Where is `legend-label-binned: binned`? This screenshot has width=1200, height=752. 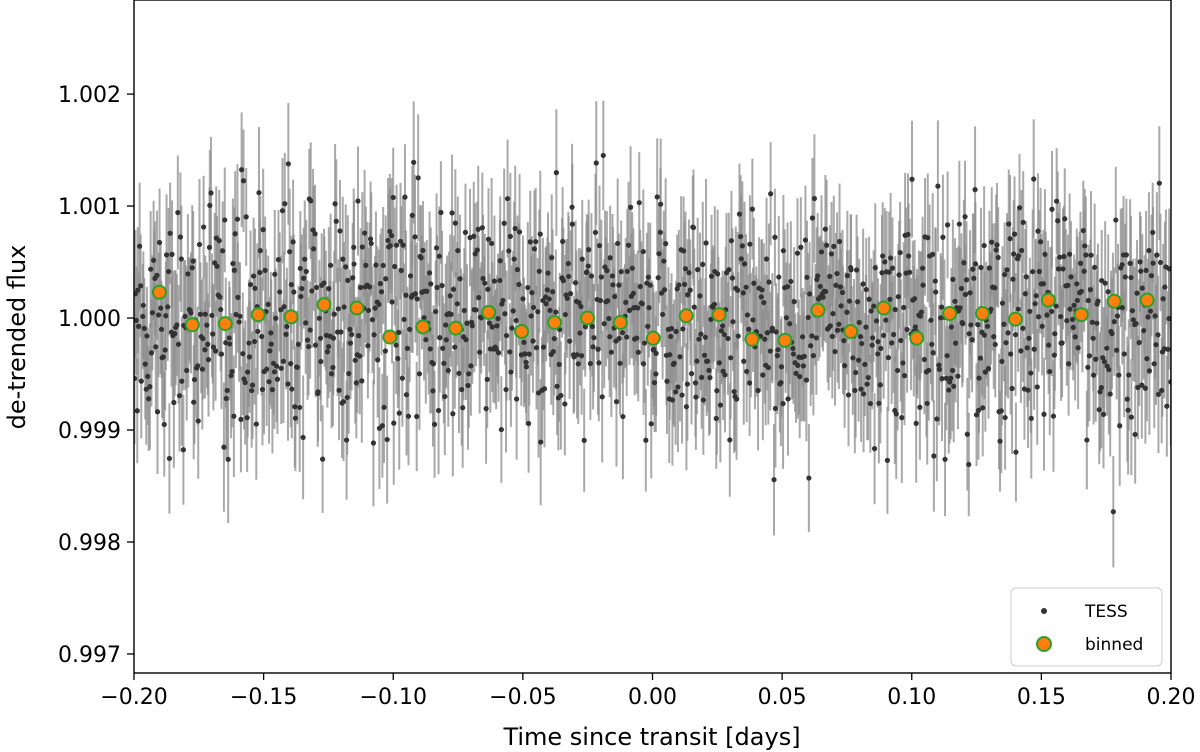
legend-label-binned: binned is located at coordinates (1114, 645).